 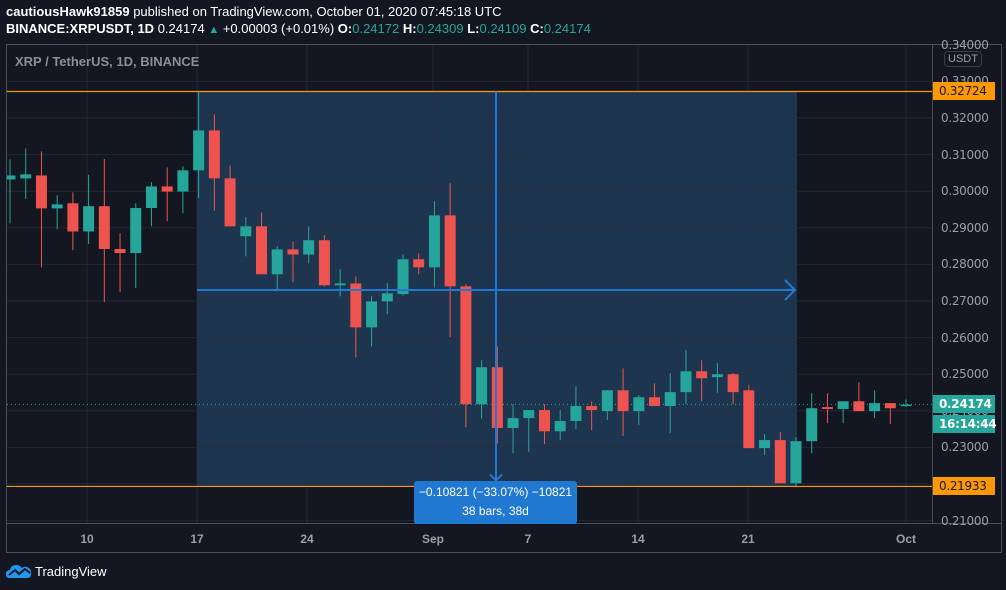 What do you see at coordinates (965, 227) in the screenshot?
I see `price-tick-label: 0.29000` at bounding box center [965, 227].